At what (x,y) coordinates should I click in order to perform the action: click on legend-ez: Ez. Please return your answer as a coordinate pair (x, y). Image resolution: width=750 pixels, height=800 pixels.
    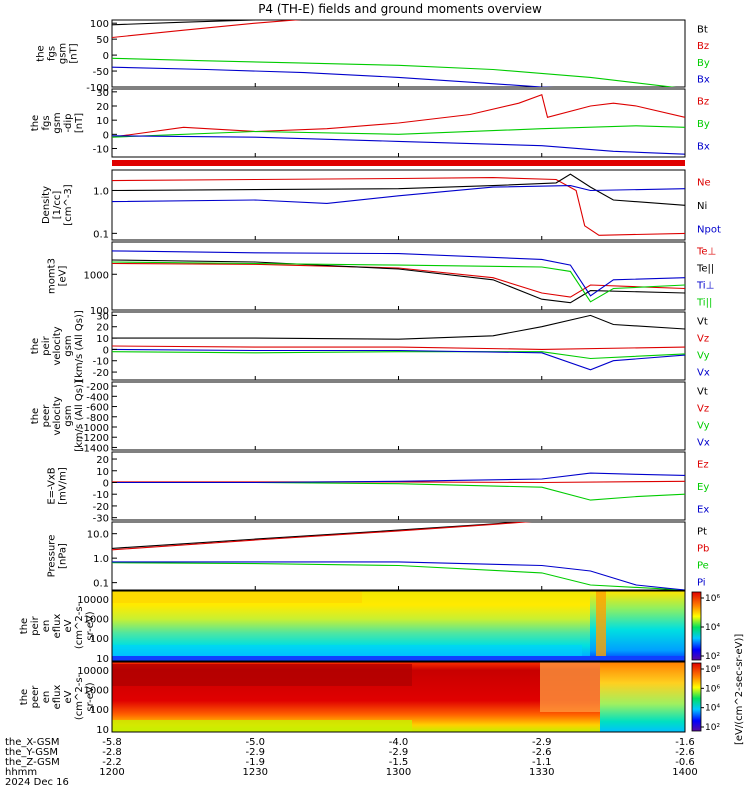
    Looking at the image, I should click on (703, 464).